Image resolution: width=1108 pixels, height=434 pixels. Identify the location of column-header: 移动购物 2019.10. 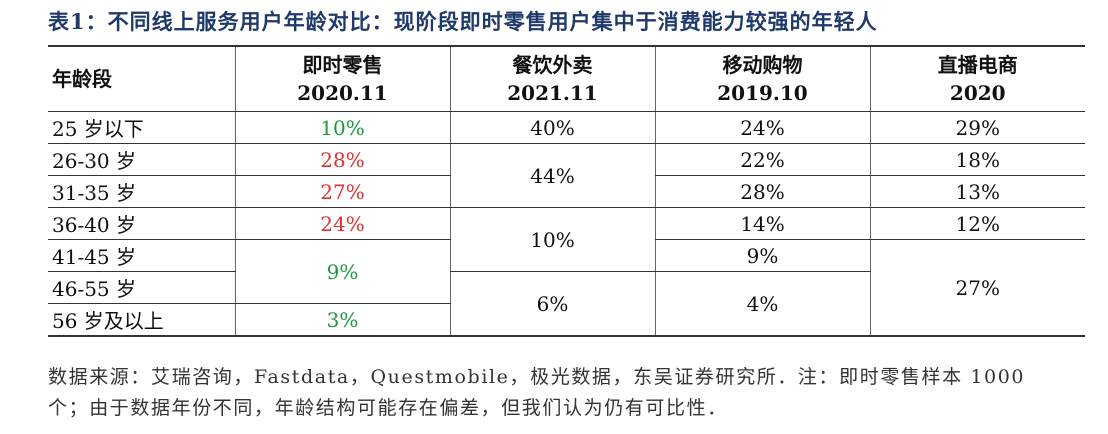
(762, 78).